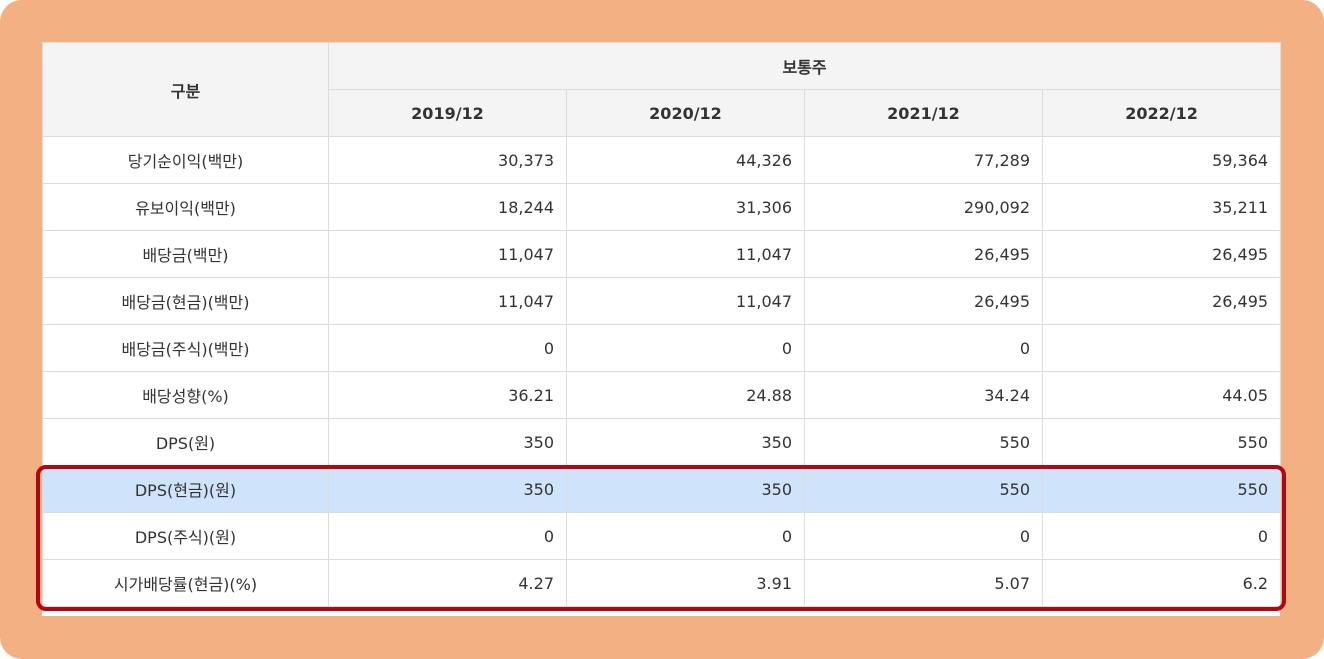 The image size is (1324, 659). Describe the element at coordinates (185, 160) in the screenshot. I see `row-label: 당기순이익(백만)` at that location.